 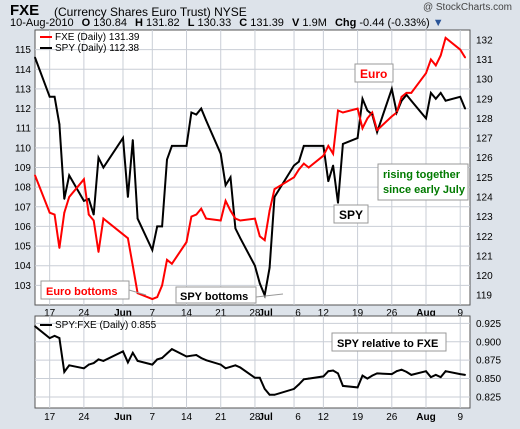 What do you see at coordinates (22, 207) in the screenshot?
I see `fxe-tick-label: 107` at bounding box center [22, 207].